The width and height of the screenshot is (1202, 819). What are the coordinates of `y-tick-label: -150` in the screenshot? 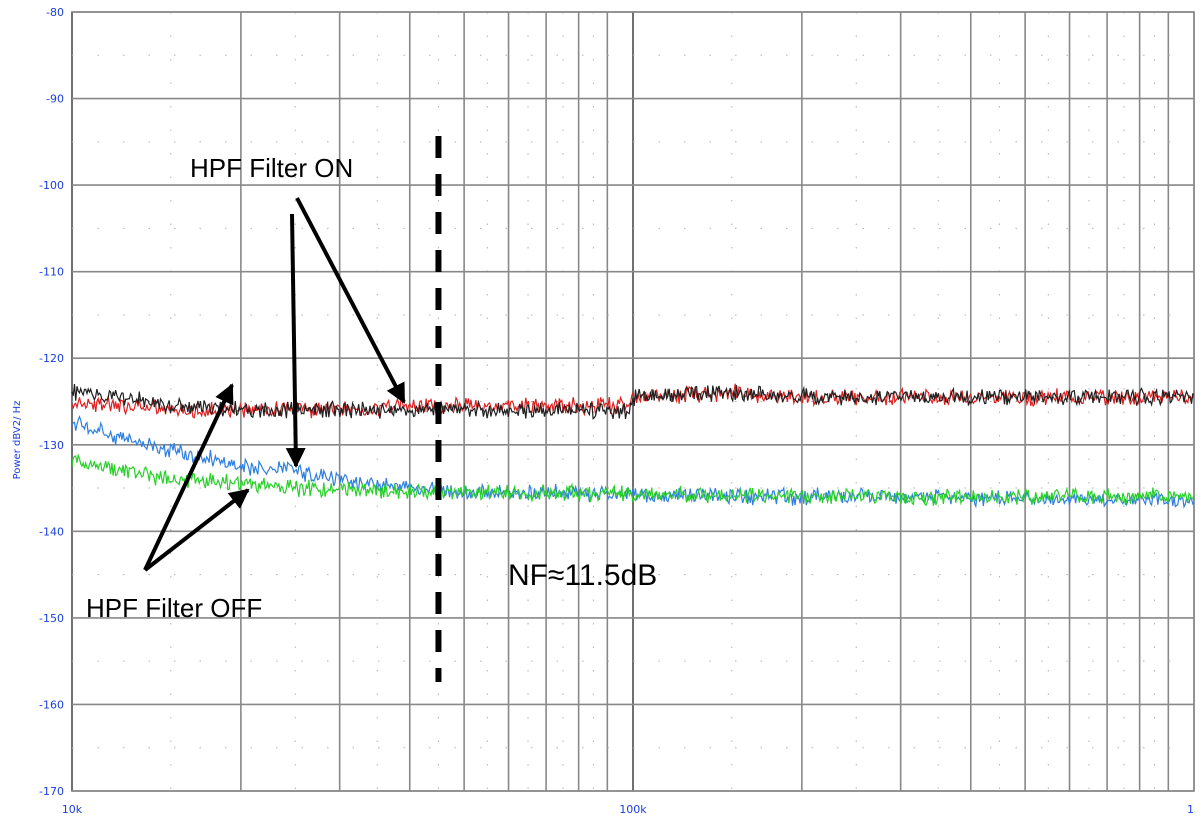 It's located at (51, 618).